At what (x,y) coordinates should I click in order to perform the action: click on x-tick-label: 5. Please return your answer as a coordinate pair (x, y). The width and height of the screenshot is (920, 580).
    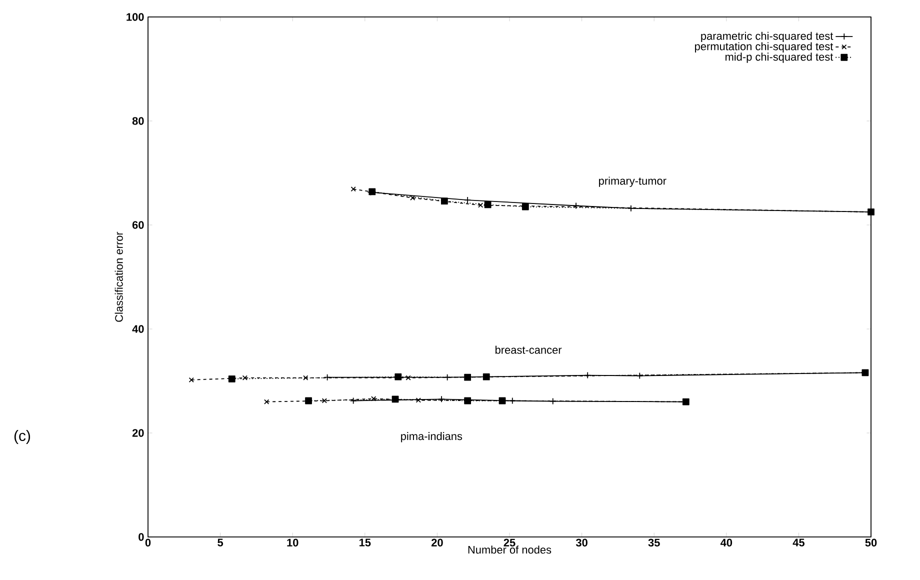
    Looking at the image, I should click on (221, 542).